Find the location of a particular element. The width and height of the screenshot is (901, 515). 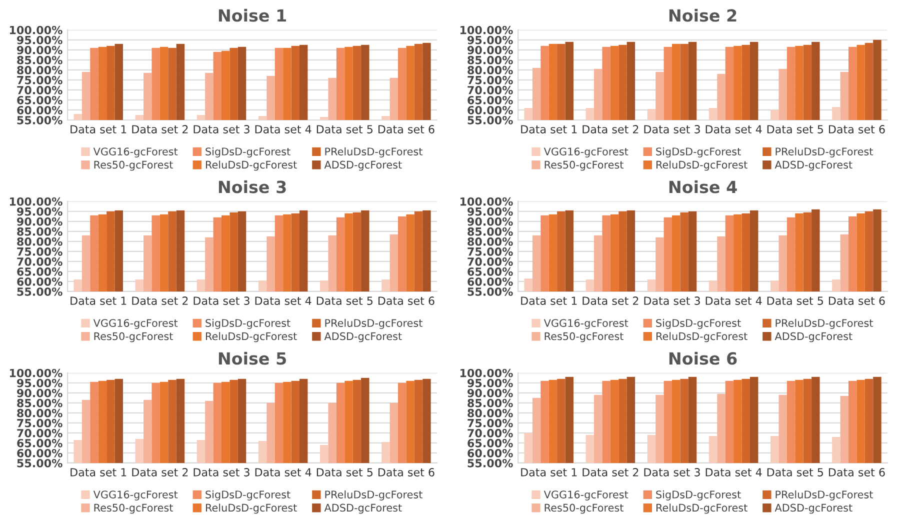

chart-title: Noise 5 is located at coordinates (252, 358).